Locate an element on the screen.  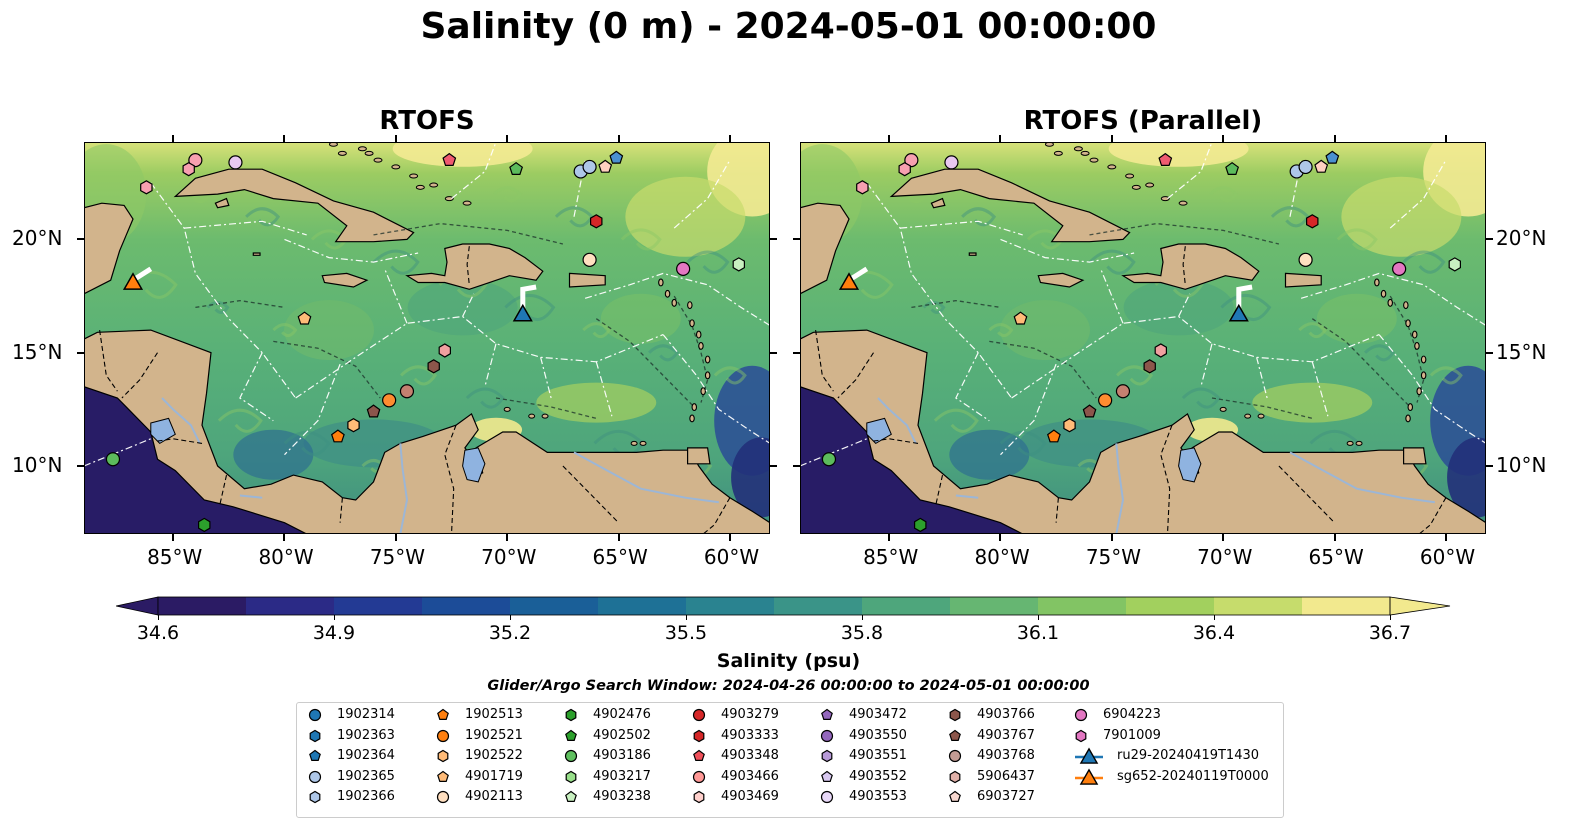
legend-label: 6904223 is located at coordinates (1132, 714).